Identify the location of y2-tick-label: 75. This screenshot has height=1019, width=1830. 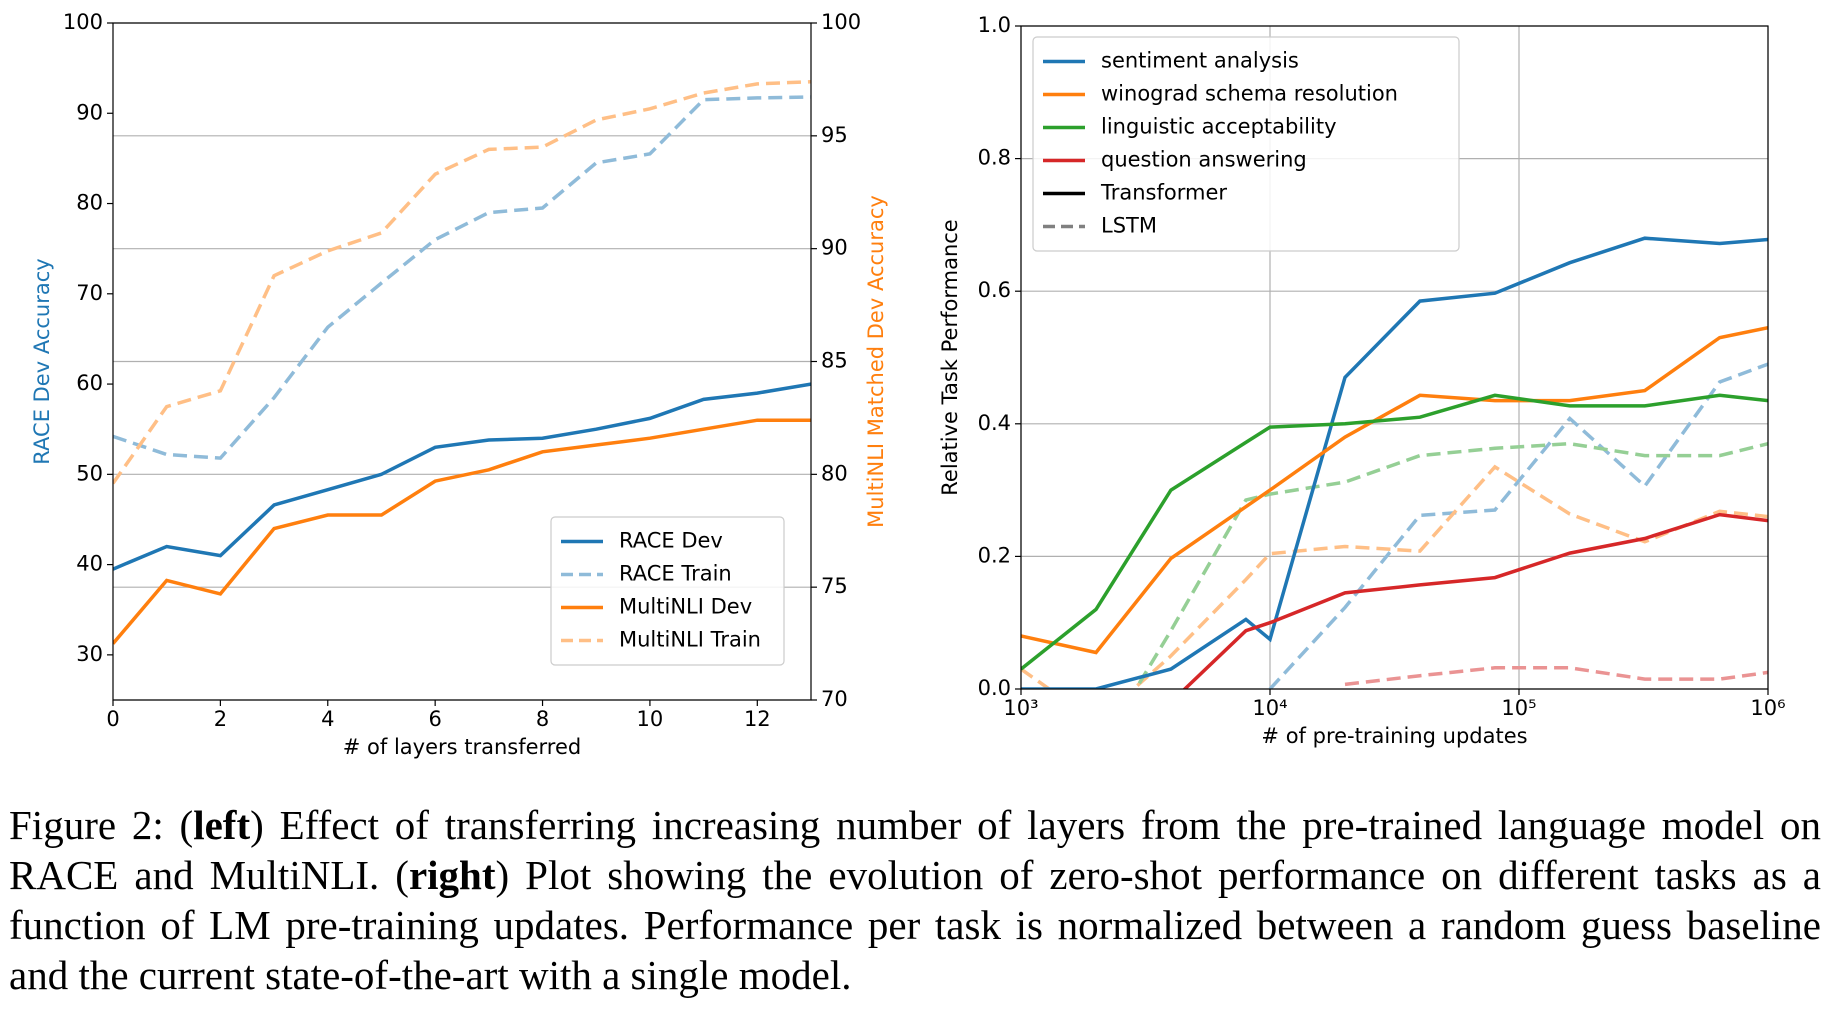
(834, 586).